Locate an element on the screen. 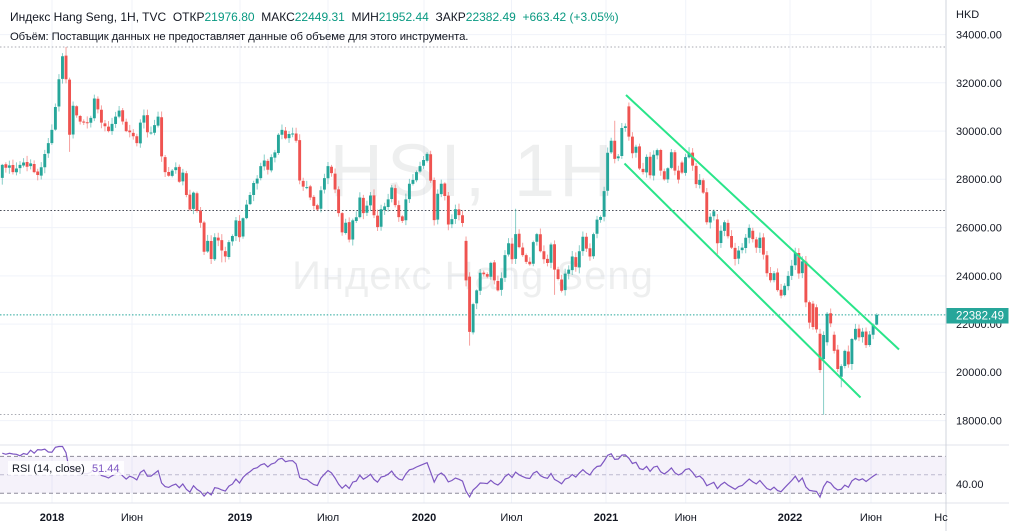 This screenshot has height=531, width=1009. svg-text: 2021 is located at coordinates (606, 518).